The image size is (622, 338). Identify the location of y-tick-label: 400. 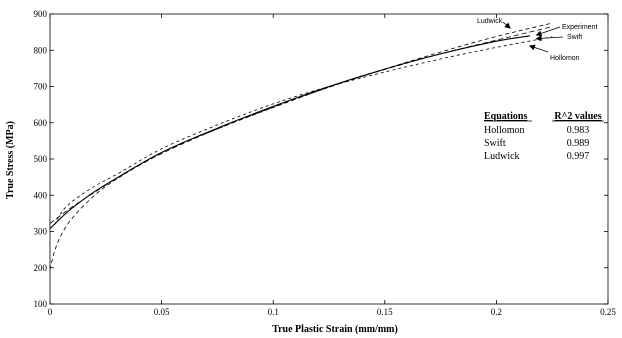
(41, 195).